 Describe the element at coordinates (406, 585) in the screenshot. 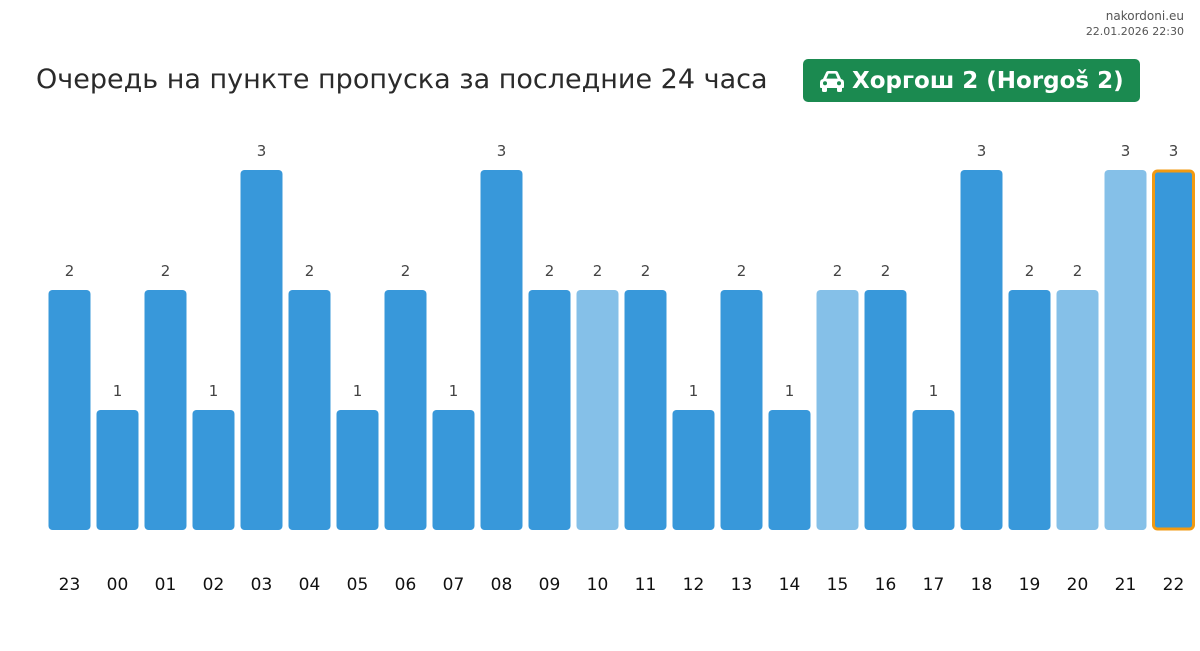

I see `x-tick-06: 06` at that location.